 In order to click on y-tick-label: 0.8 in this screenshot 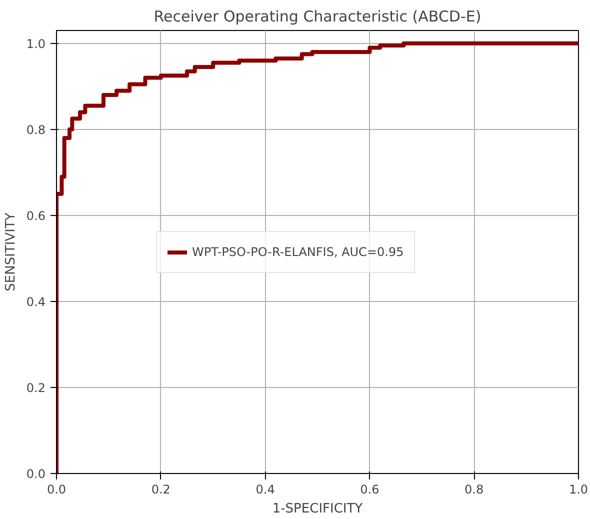, I will do `click(36, 129)`.